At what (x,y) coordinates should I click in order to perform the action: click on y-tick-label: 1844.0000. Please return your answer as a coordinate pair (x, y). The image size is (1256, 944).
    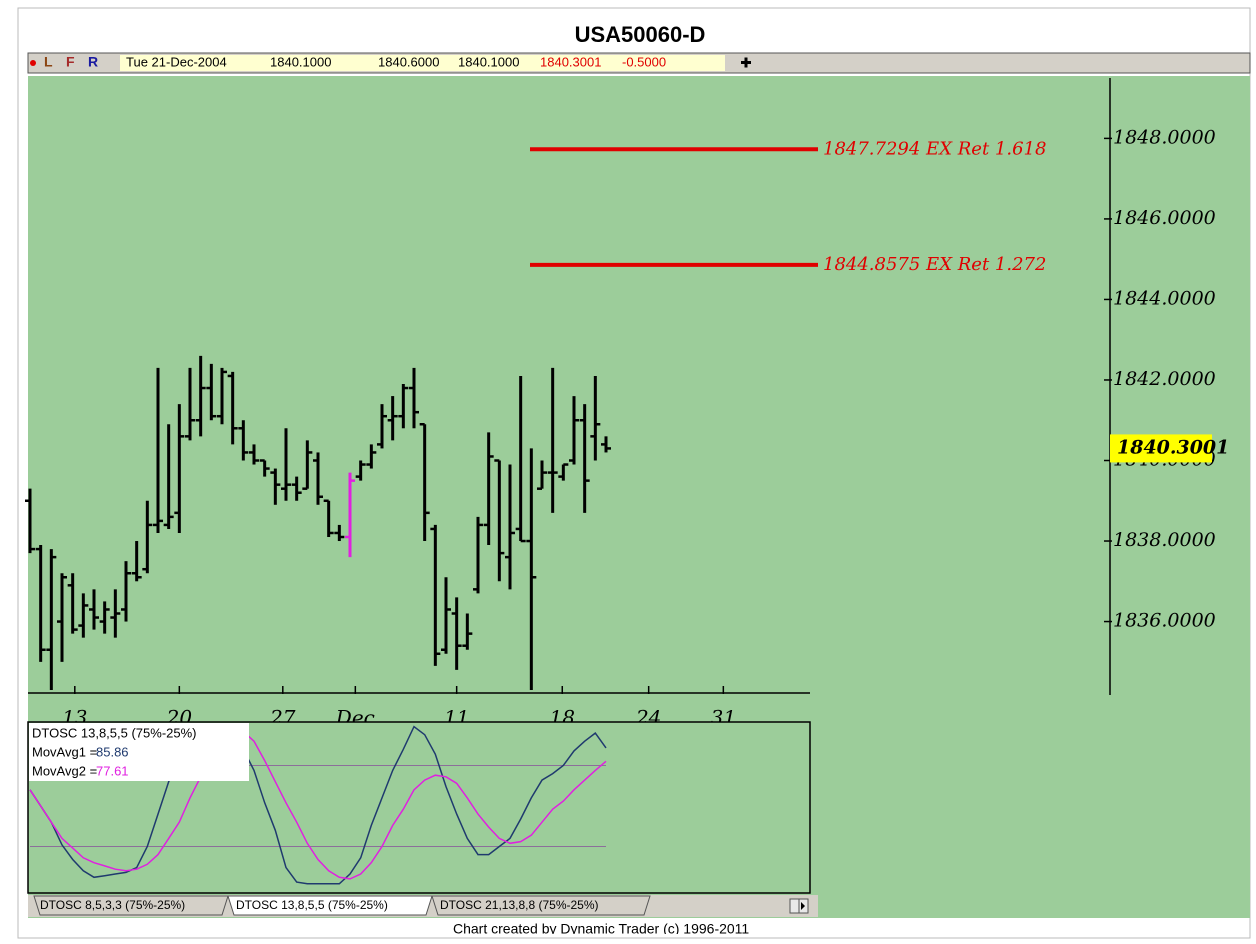
    Looking at the image, I should click on (1164, 298).